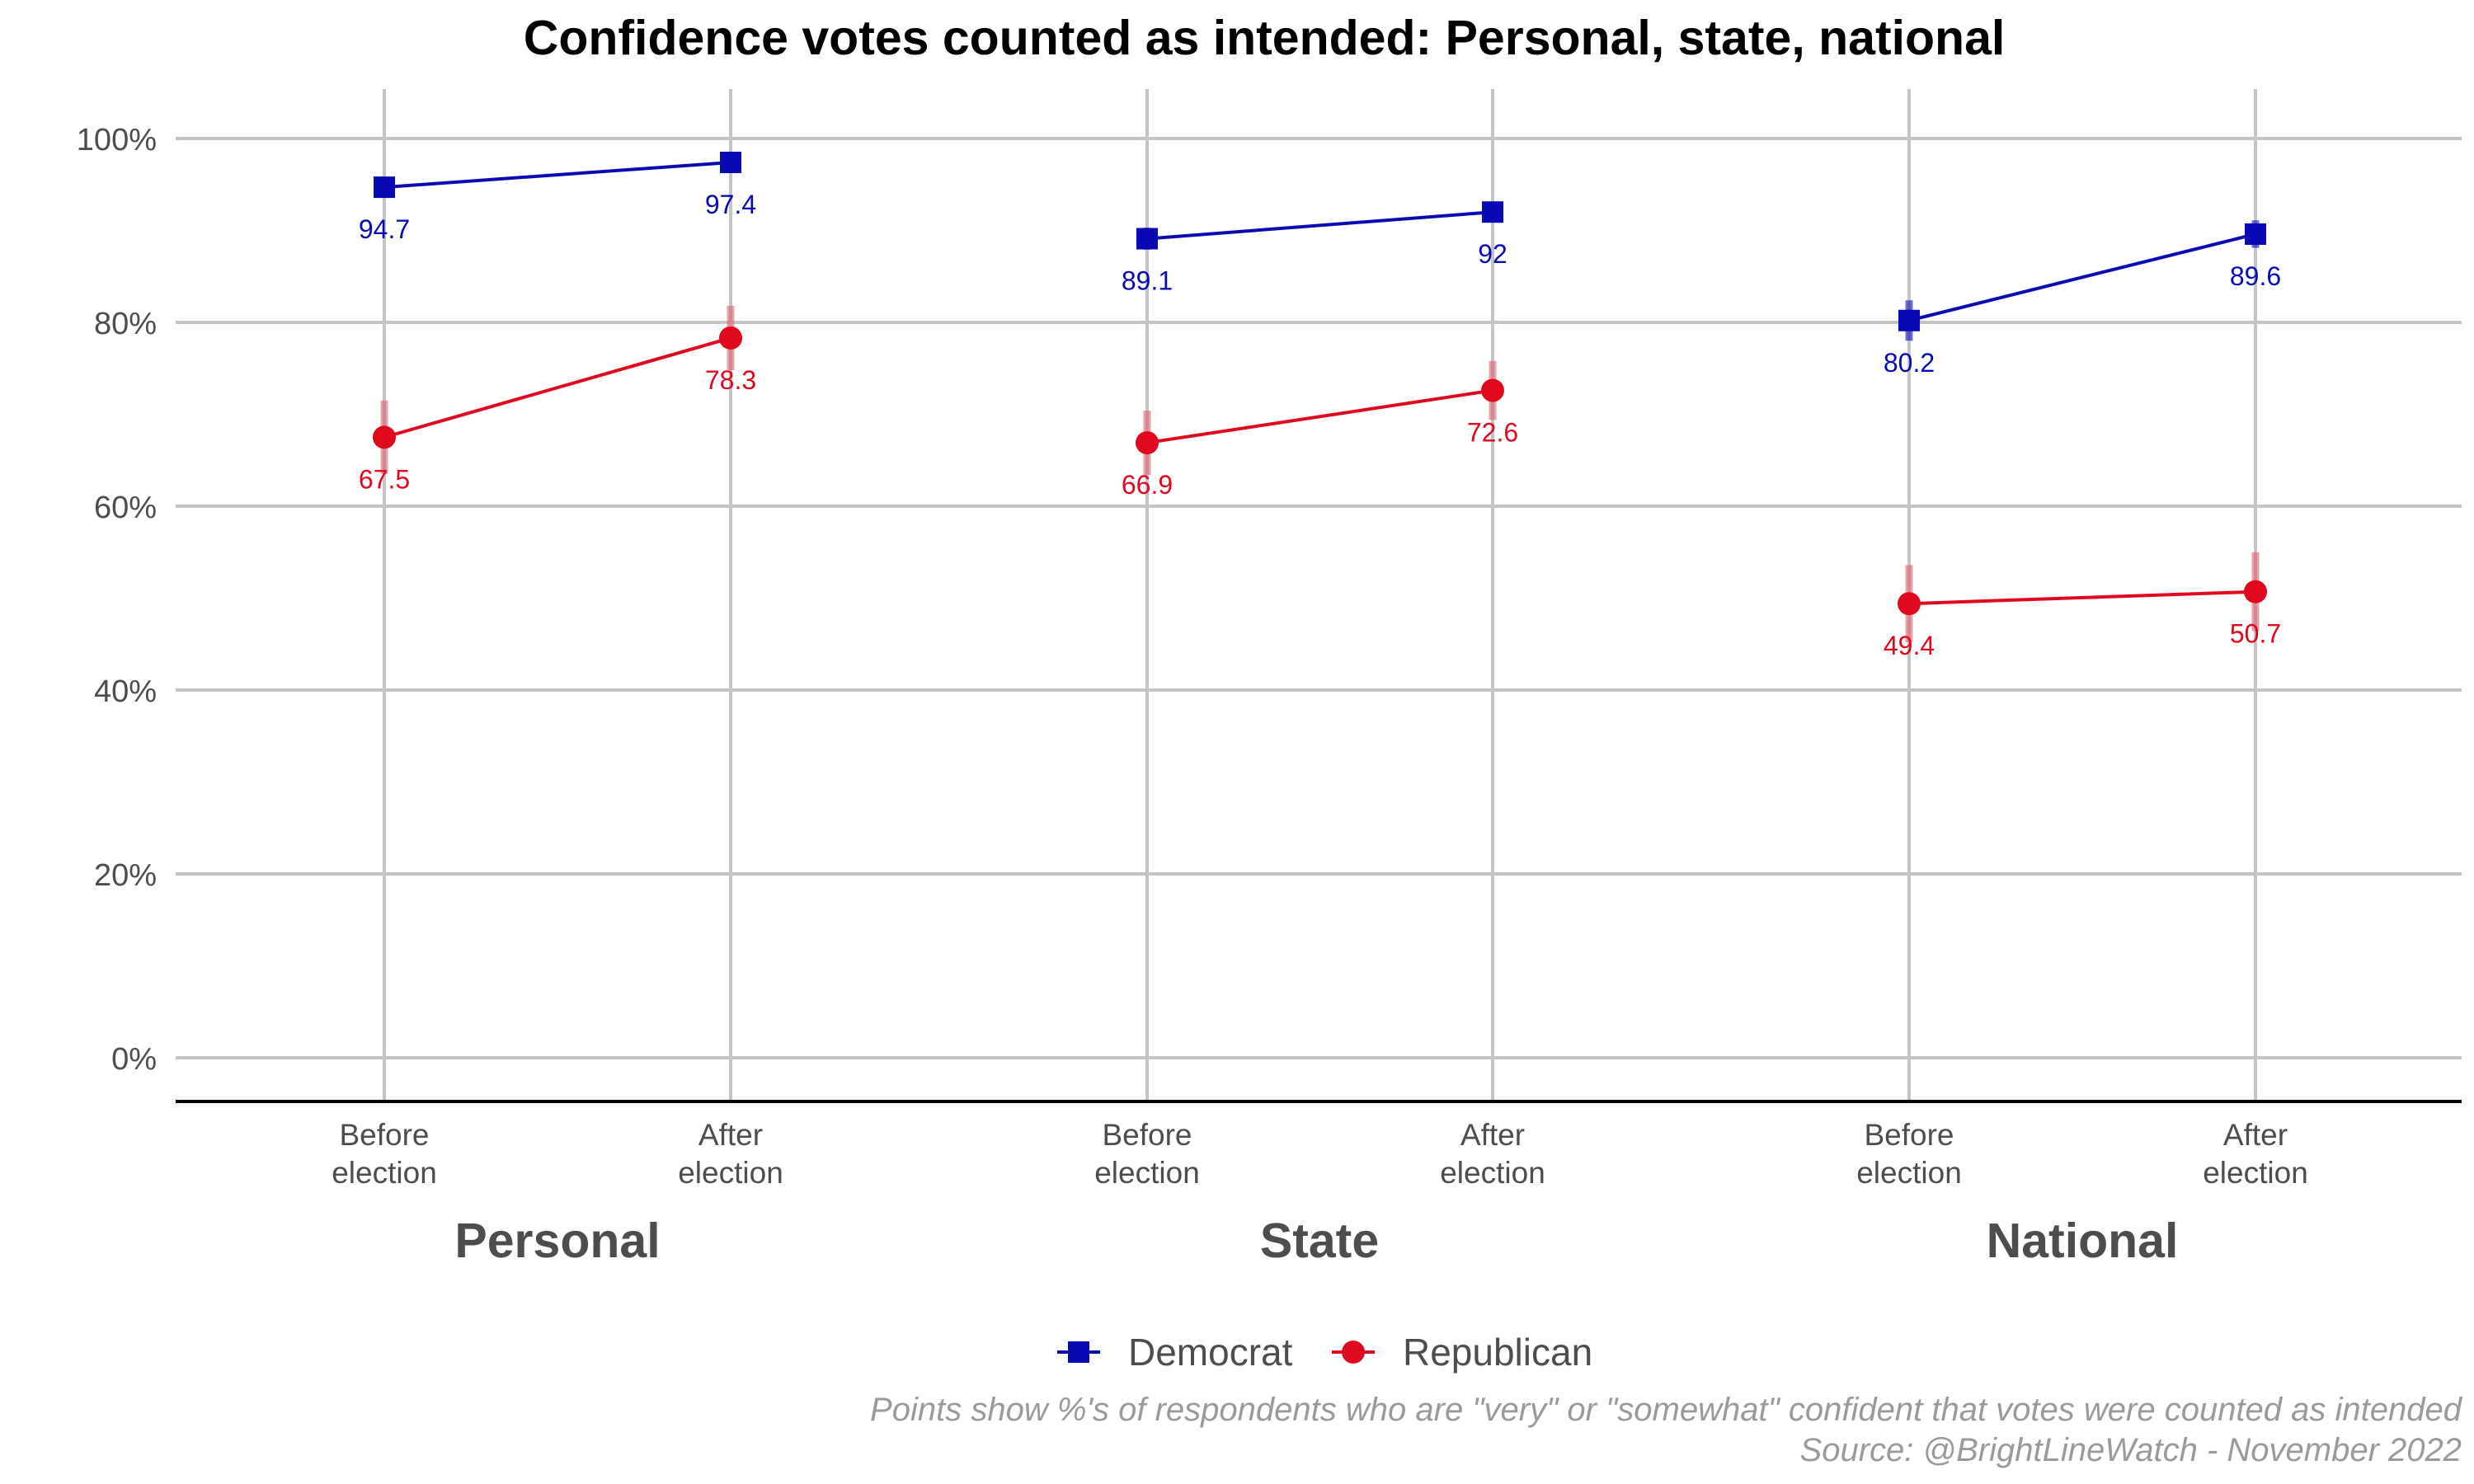 The height and width of the screenshot is (1484, 2474). What do you see at coordinates (1909, 645) in the screenshot?
I see `republican-data-label-national-0: 49.4` at bounding box center [1909, 645].